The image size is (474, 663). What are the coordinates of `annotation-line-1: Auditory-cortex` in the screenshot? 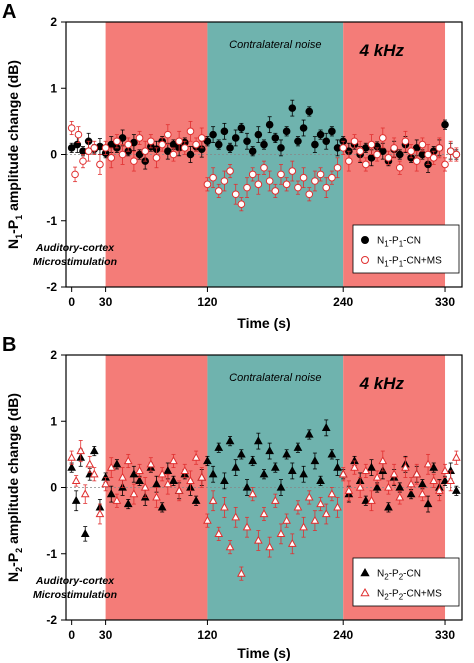 It's located at (75, 581).